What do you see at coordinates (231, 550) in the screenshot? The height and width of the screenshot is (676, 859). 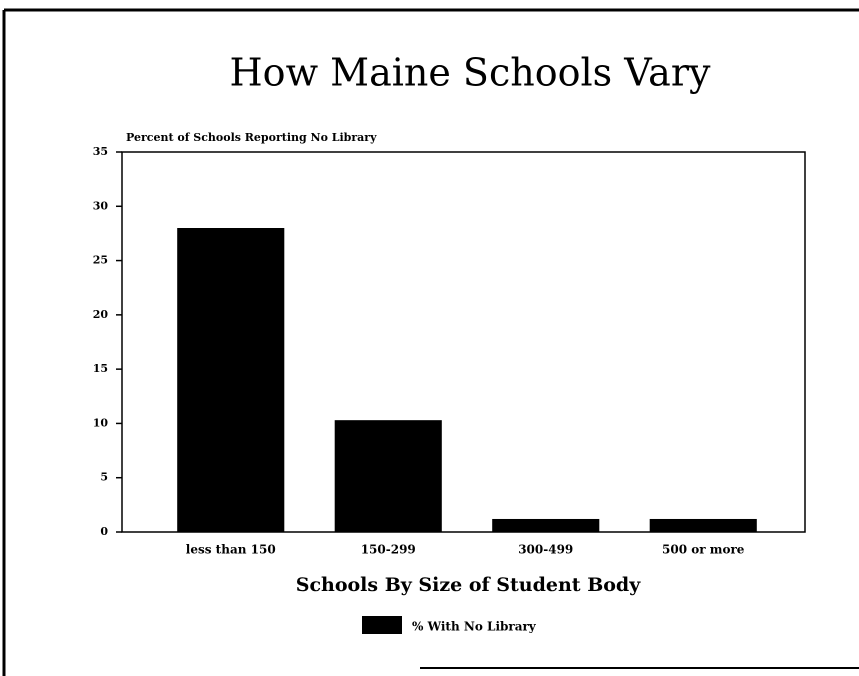 I see `x-tick-label: less than 150` at bounding box center [231, 550].